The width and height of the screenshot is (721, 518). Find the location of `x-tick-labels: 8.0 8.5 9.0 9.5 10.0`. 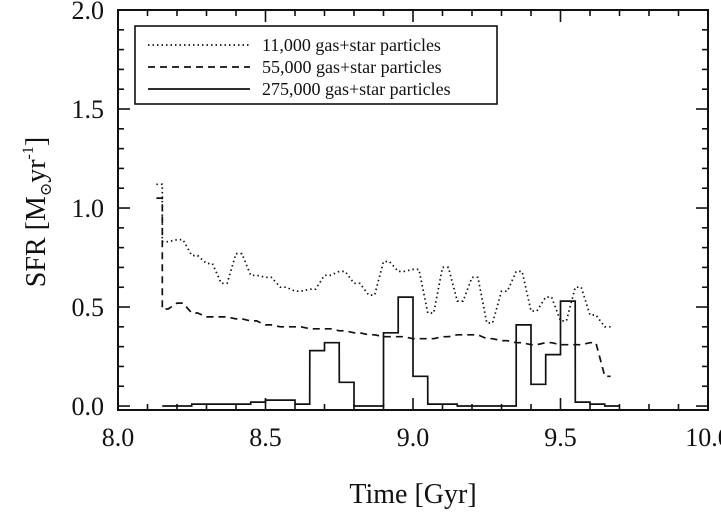

x-tick-labels: 8.0 8.5 9.0 9.5 10.0 is located at coordinates (411, 437).